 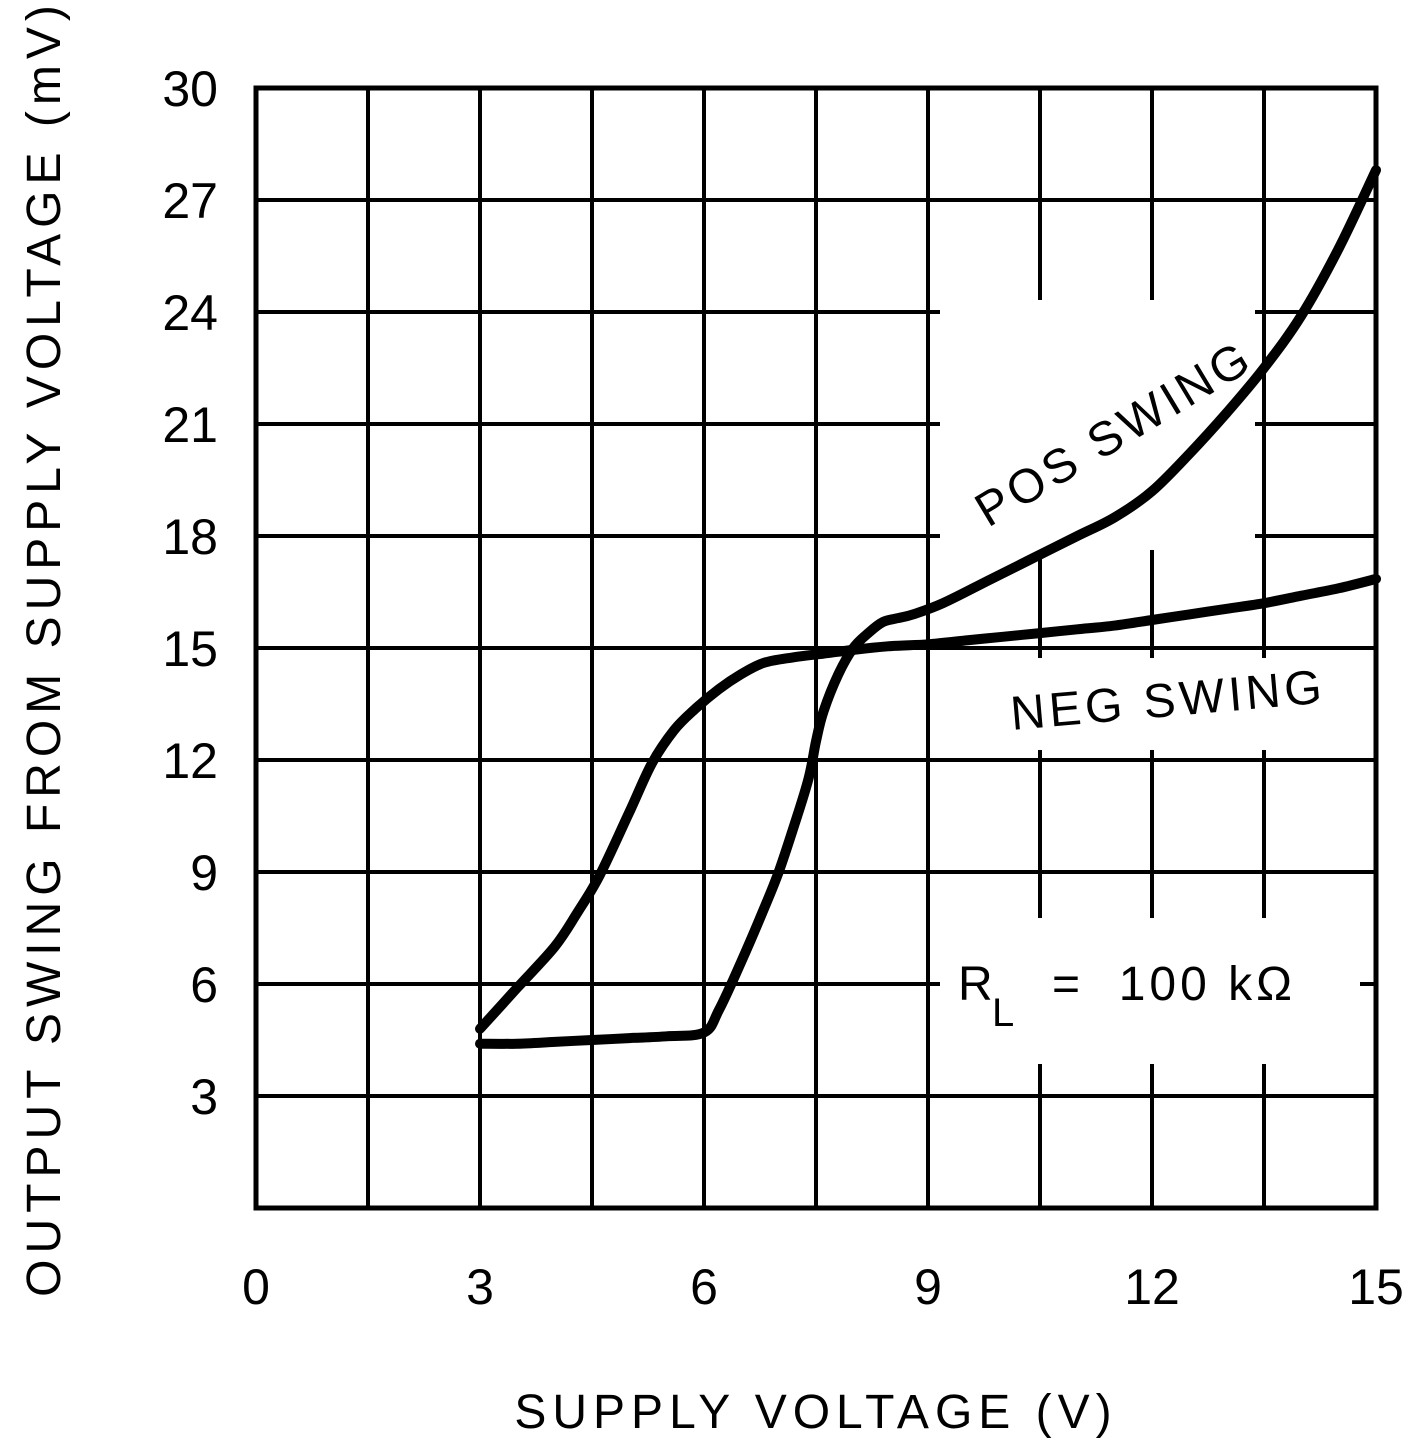 I want to click on rl-value: = 100 kΩ, so click(x=1174, y=984).